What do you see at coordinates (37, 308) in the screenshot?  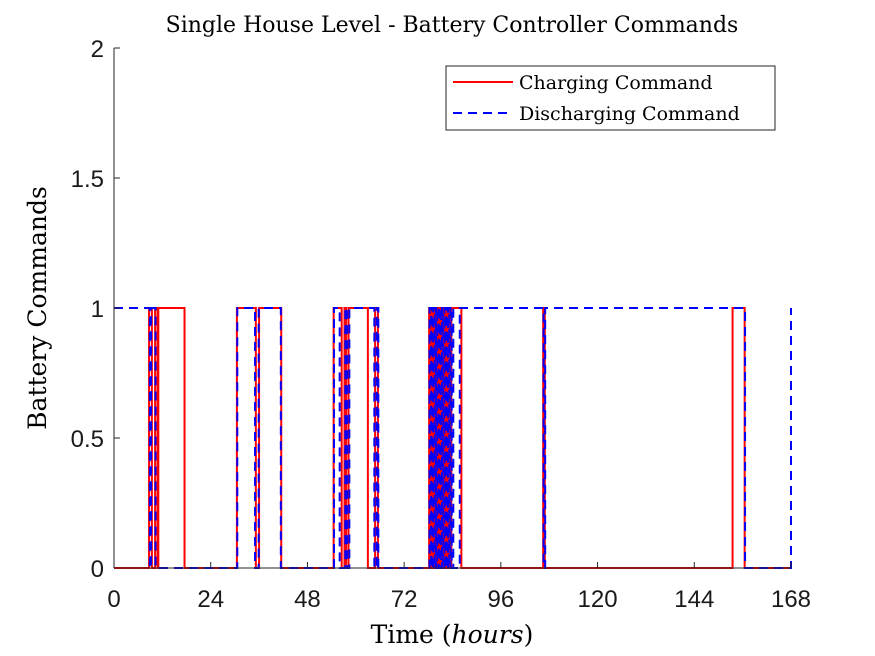 I see `y-axis-label: Battery Commands` at bounding box center [37, 308].